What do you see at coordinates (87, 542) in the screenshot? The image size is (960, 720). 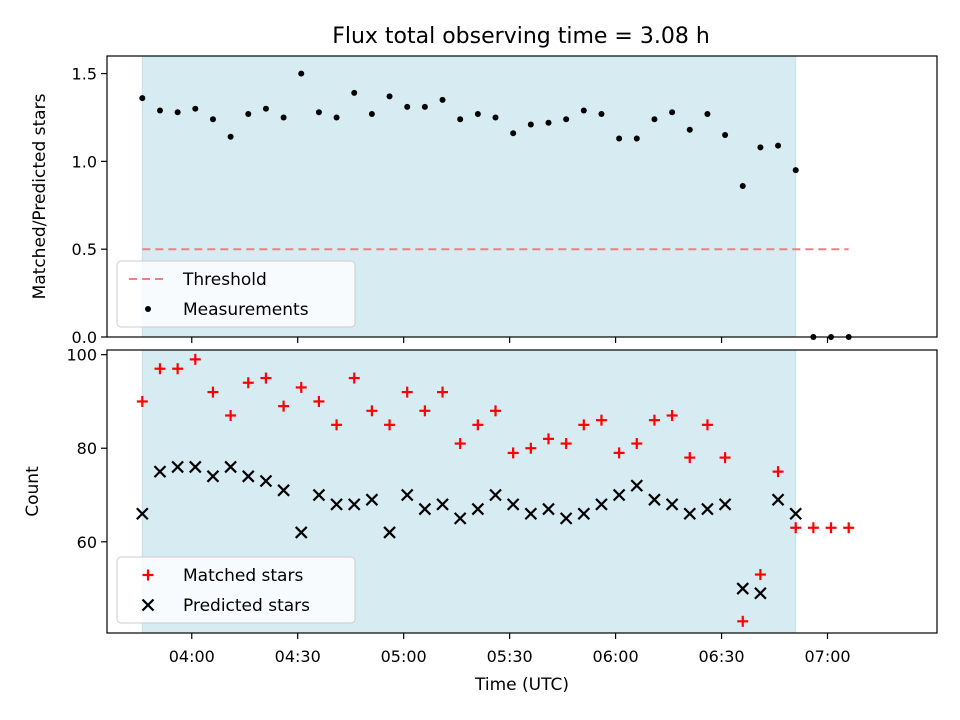 I see `y-tick-label: 60` at bounding box center [87, 542].